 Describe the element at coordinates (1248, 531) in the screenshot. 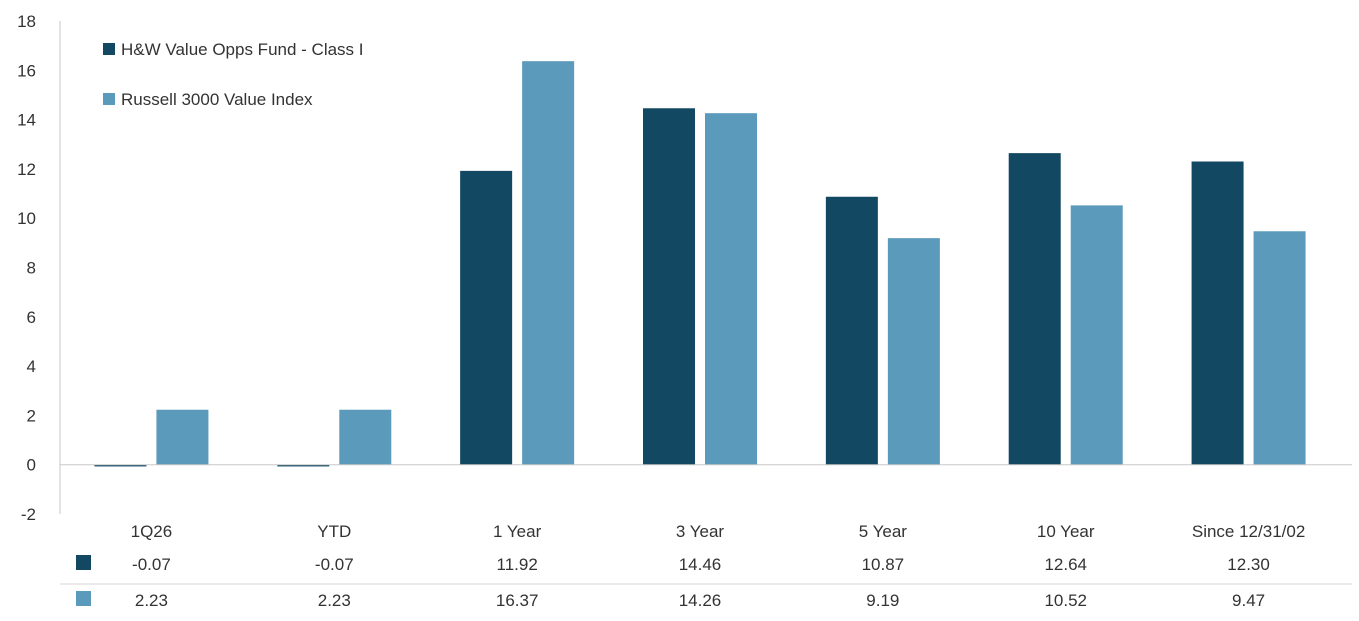

I see `x-category-label: Since 12/31/02` at that location.